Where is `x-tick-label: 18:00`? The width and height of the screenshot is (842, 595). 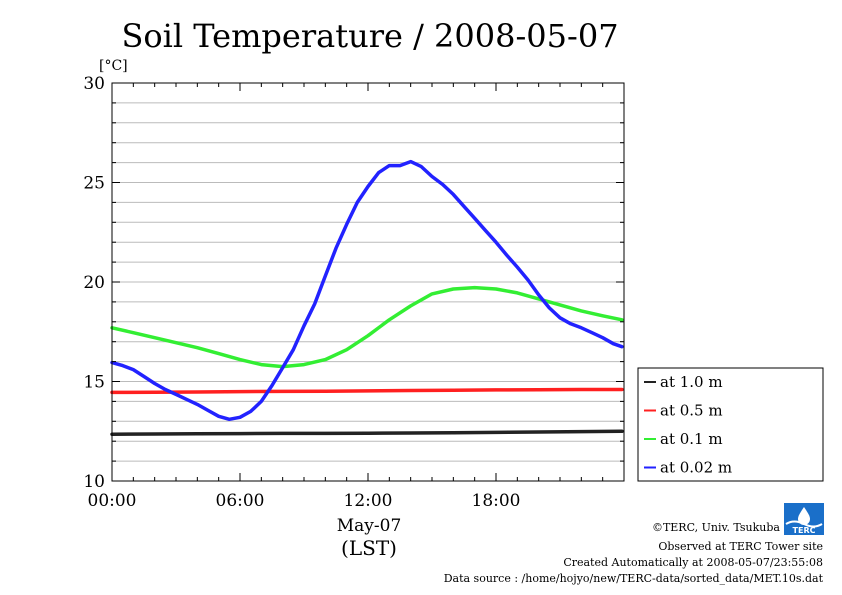
x-tick-label: 18:00 is located at coordinates (496, 501).